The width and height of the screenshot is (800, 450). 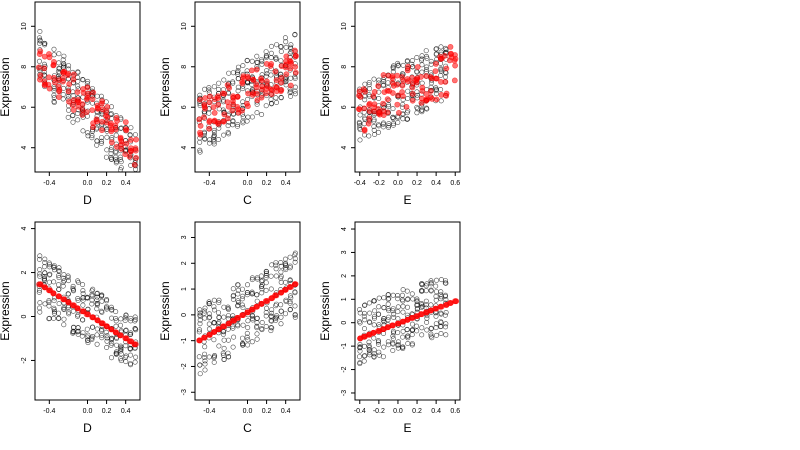 I want to click on y-tick-label: 4, so click(x=344, y=148).